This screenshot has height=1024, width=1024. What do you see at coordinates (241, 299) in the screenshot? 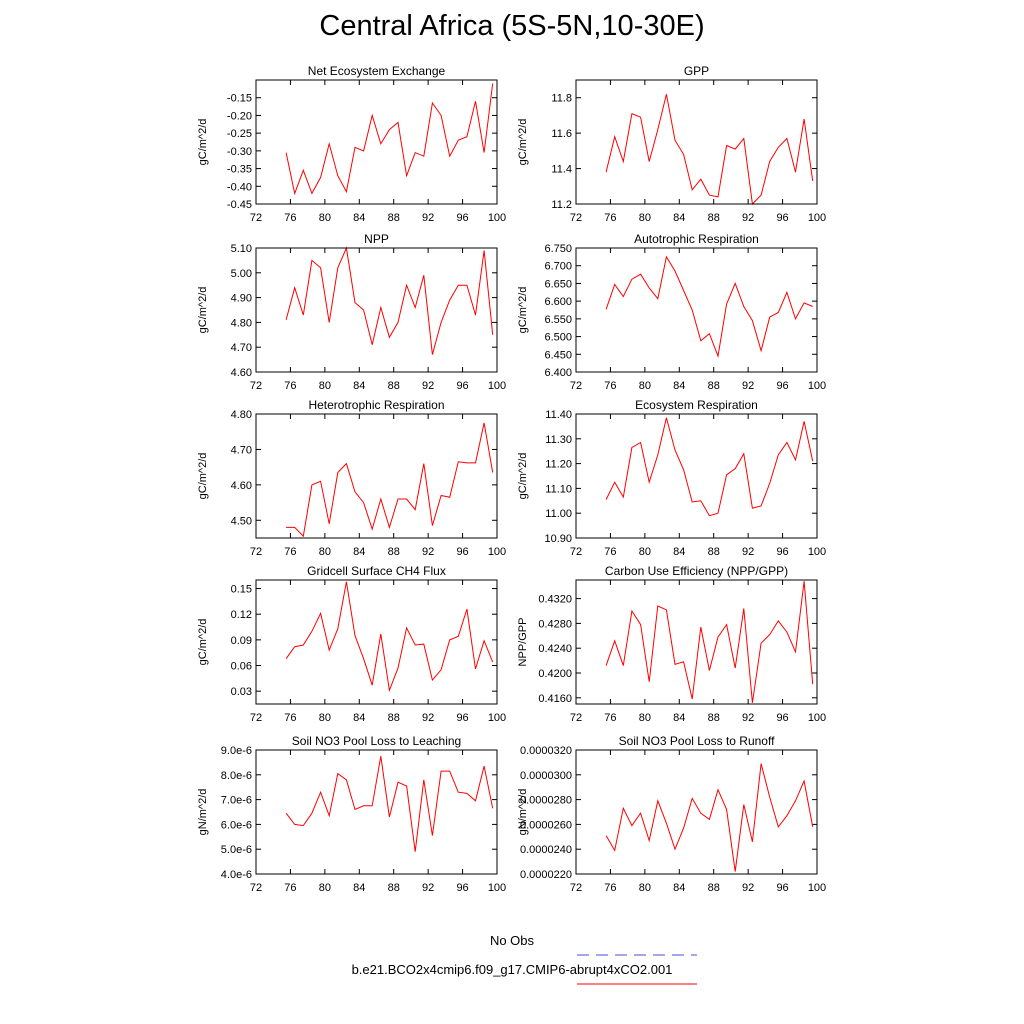
I see `y-tick-label: 4.90` at bounding box center [241, 299].